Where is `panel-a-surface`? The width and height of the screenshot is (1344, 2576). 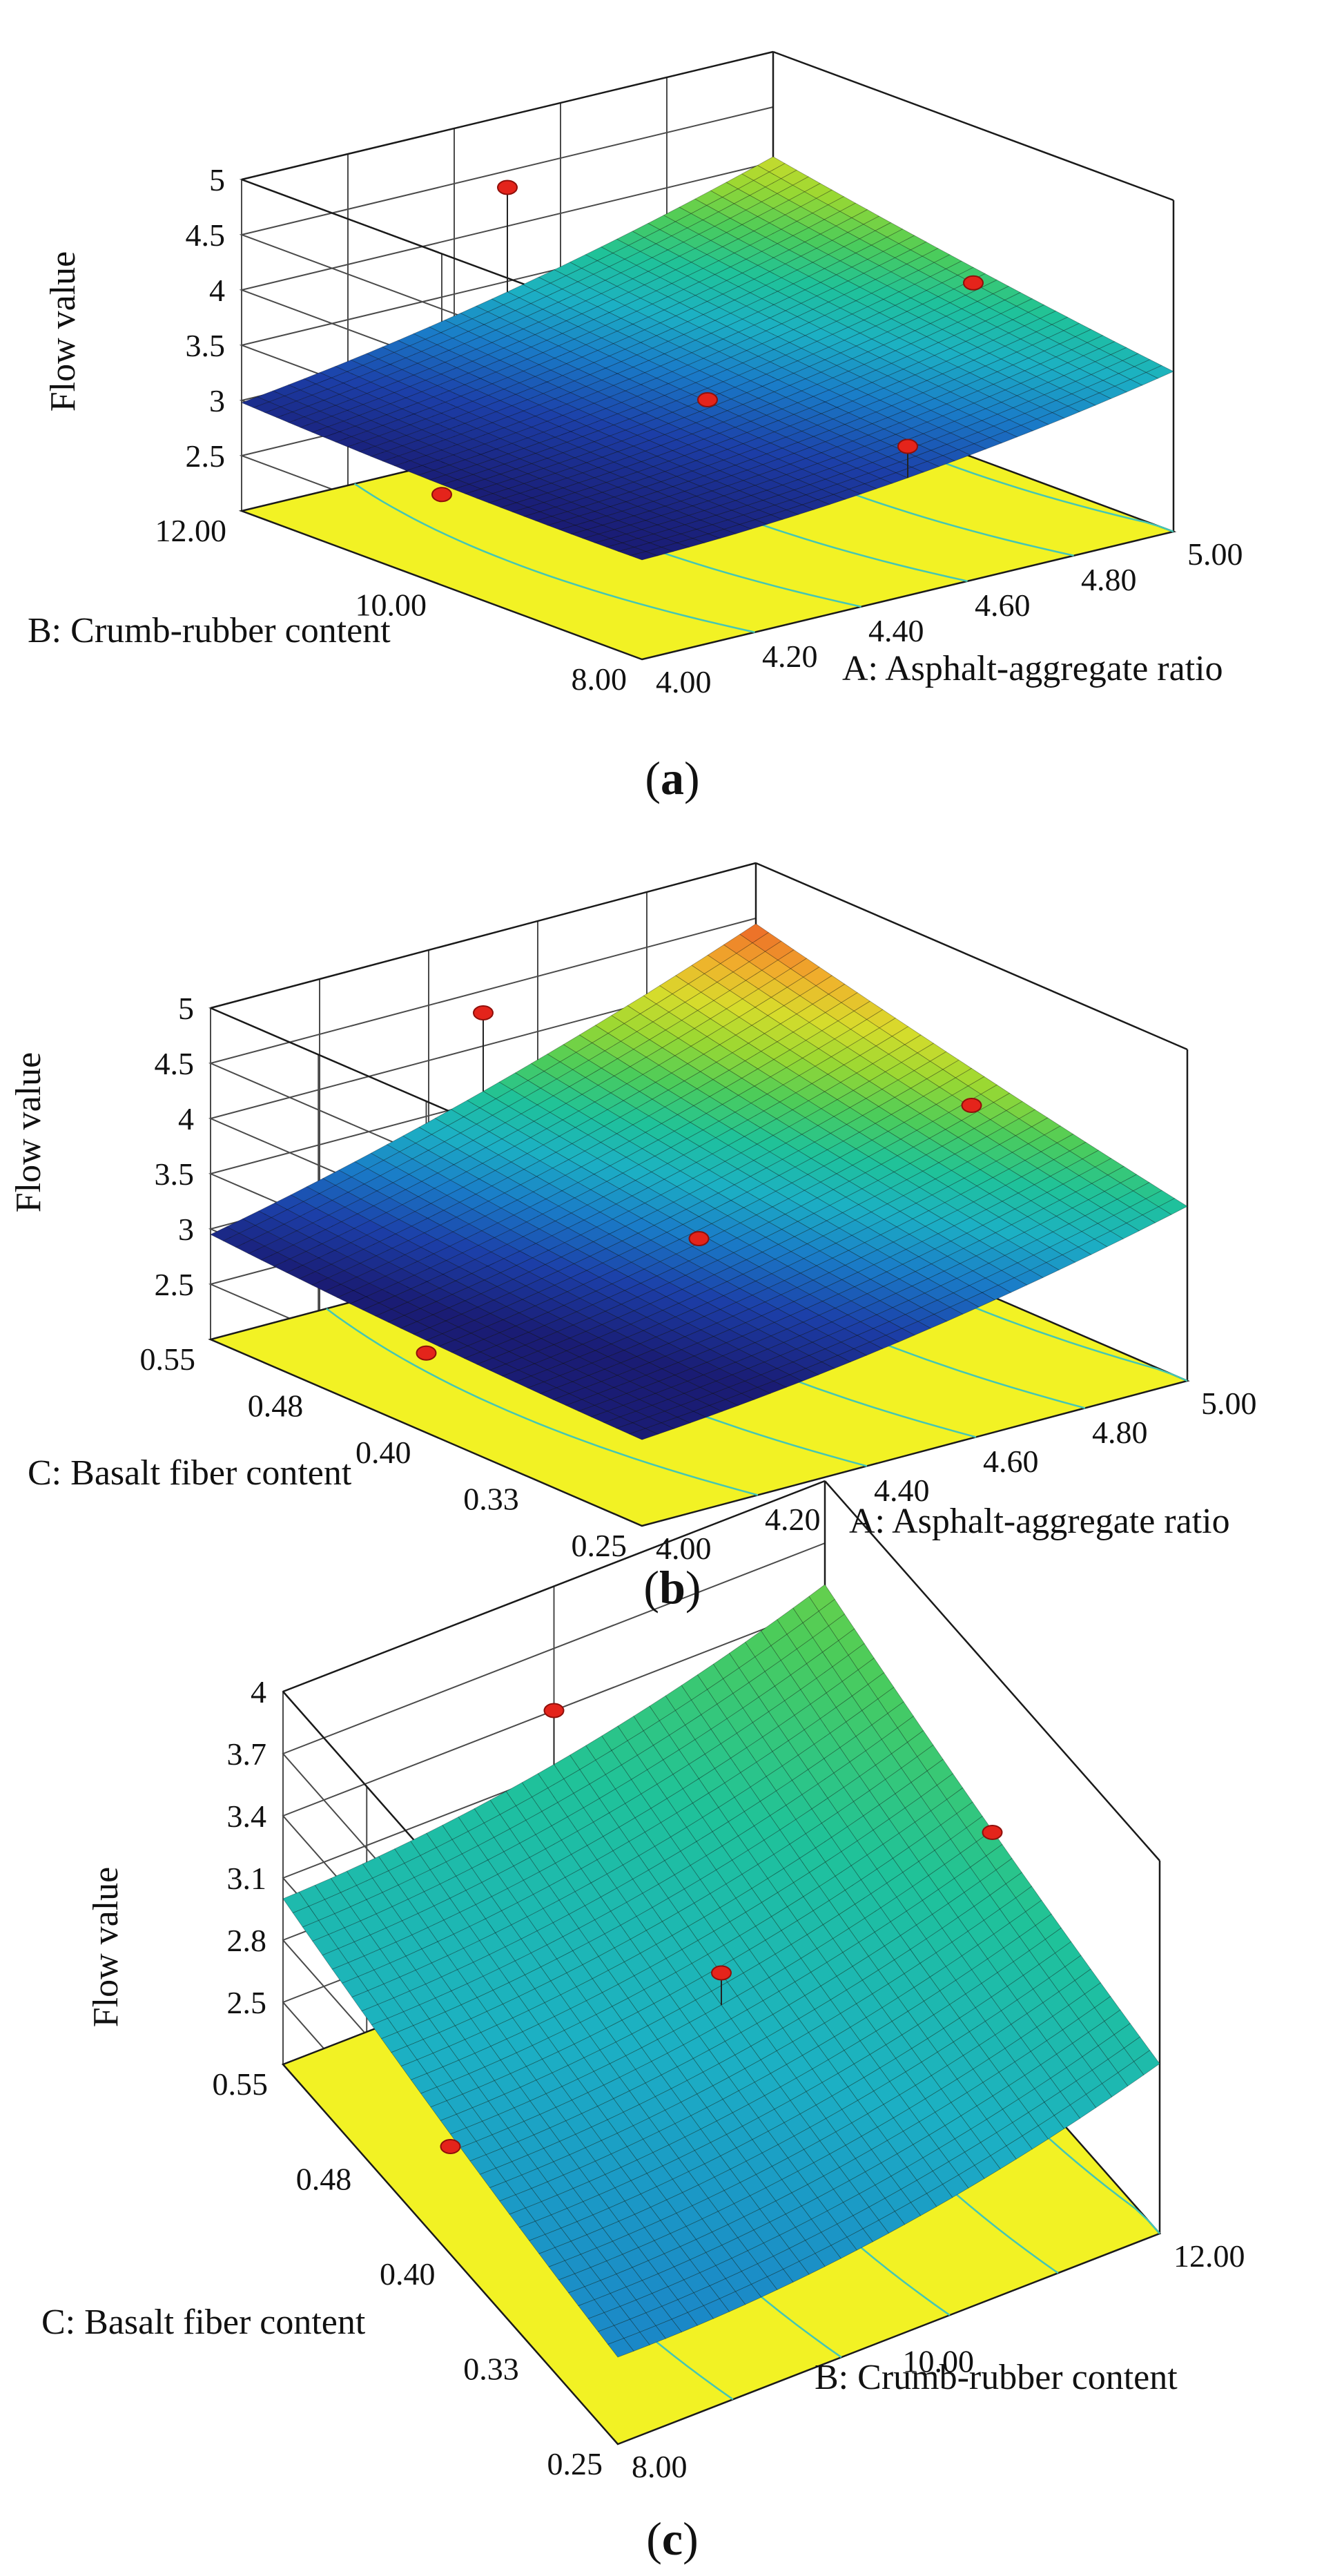
panel-a-surface is located at coordinates (707, 358).